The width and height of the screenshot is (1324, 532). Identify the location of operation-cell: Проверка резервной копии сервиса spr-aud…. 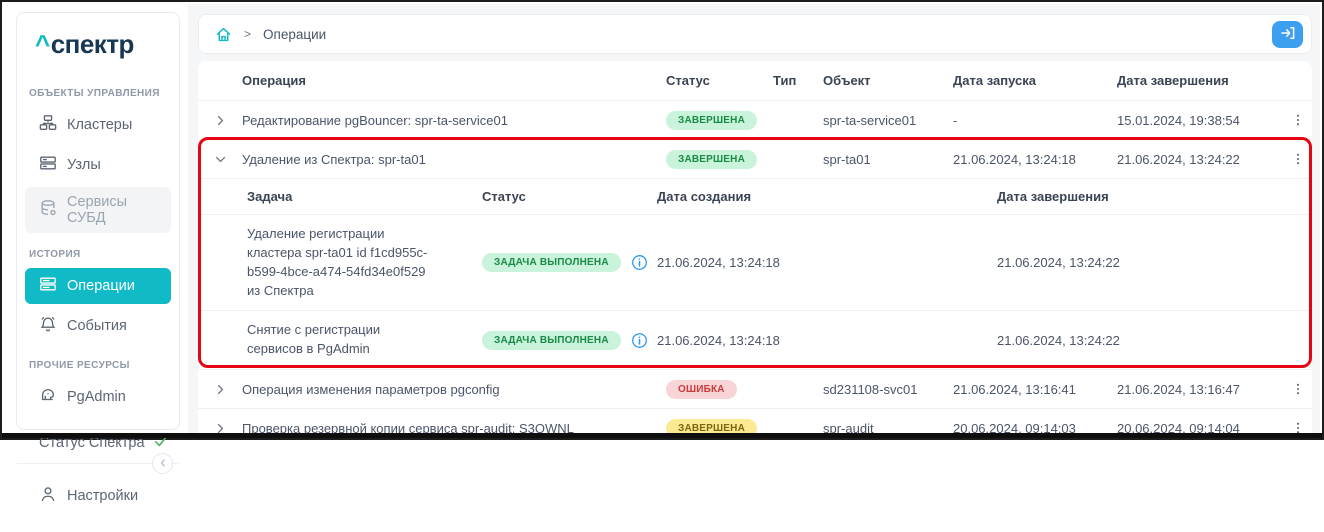
(408, 426).